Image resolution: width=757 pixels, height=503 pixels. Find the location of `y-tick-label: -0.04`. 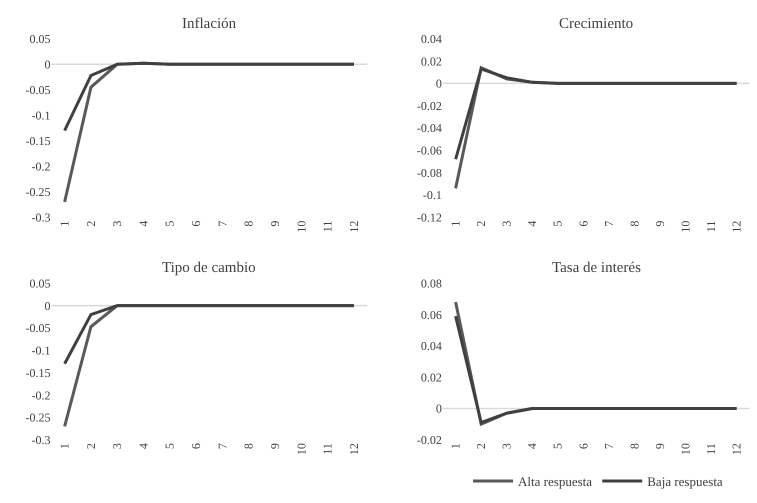

y-tick-label: -0.04 is located at coordinates (429, 128).